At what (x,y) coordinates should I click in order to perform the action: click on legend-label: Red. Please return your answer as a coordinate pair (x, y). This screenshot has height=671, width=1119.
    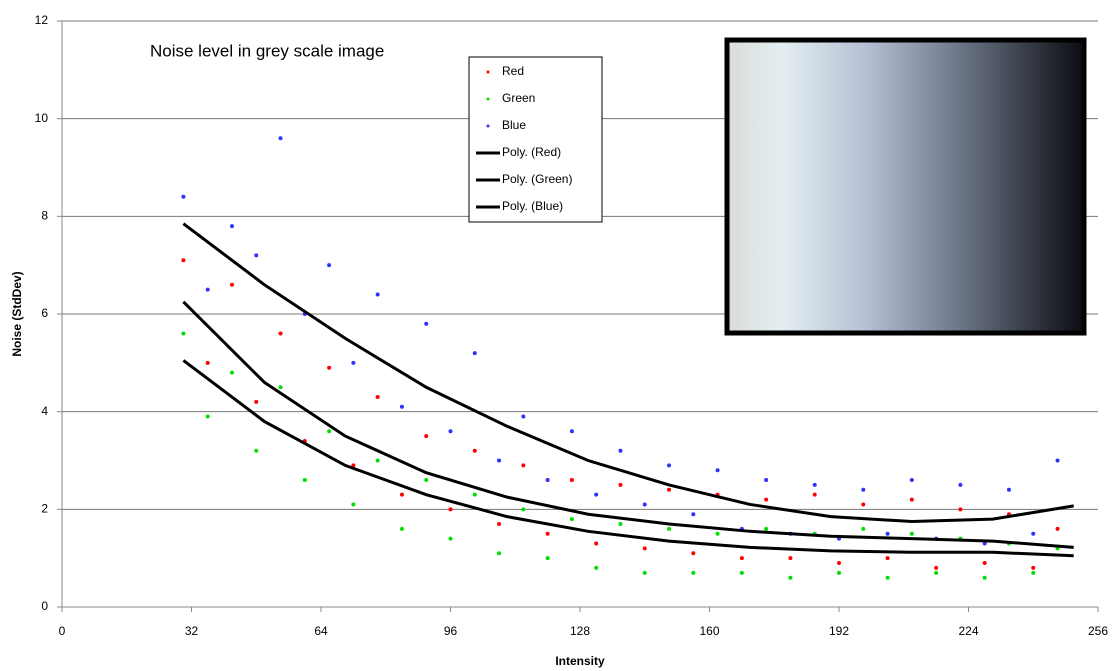
    Looking at the image, I should click on (513, 71).